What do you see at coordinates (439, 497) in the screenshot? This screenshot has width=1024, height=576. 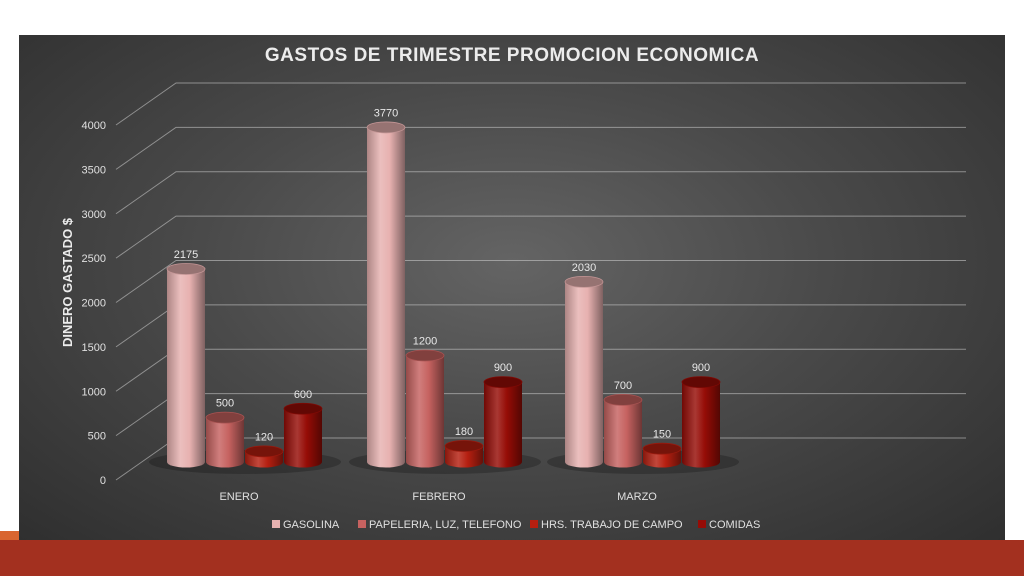 I see `x-tick-label: FEBRERO` at bounding box center [439, 497].